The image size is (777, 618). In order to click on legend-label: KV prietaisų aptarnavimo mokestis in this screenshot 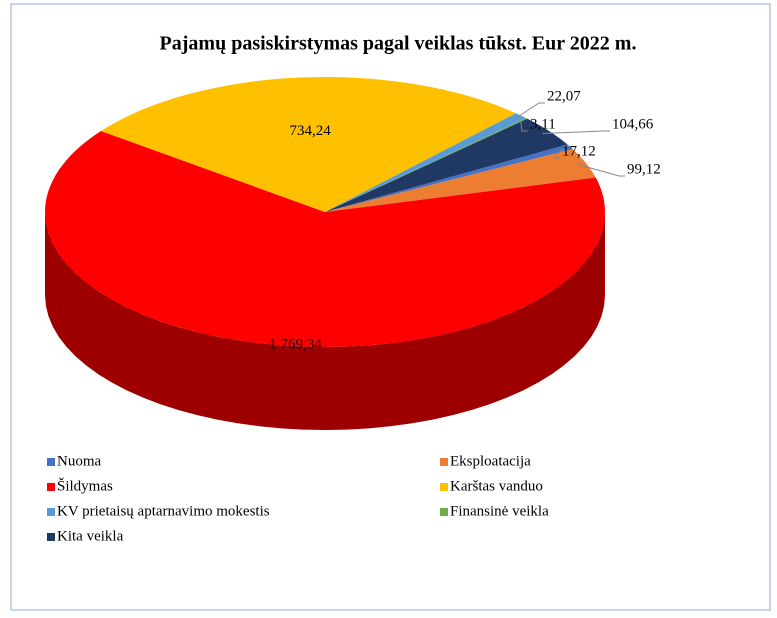, I will do `click(163, 511)`.